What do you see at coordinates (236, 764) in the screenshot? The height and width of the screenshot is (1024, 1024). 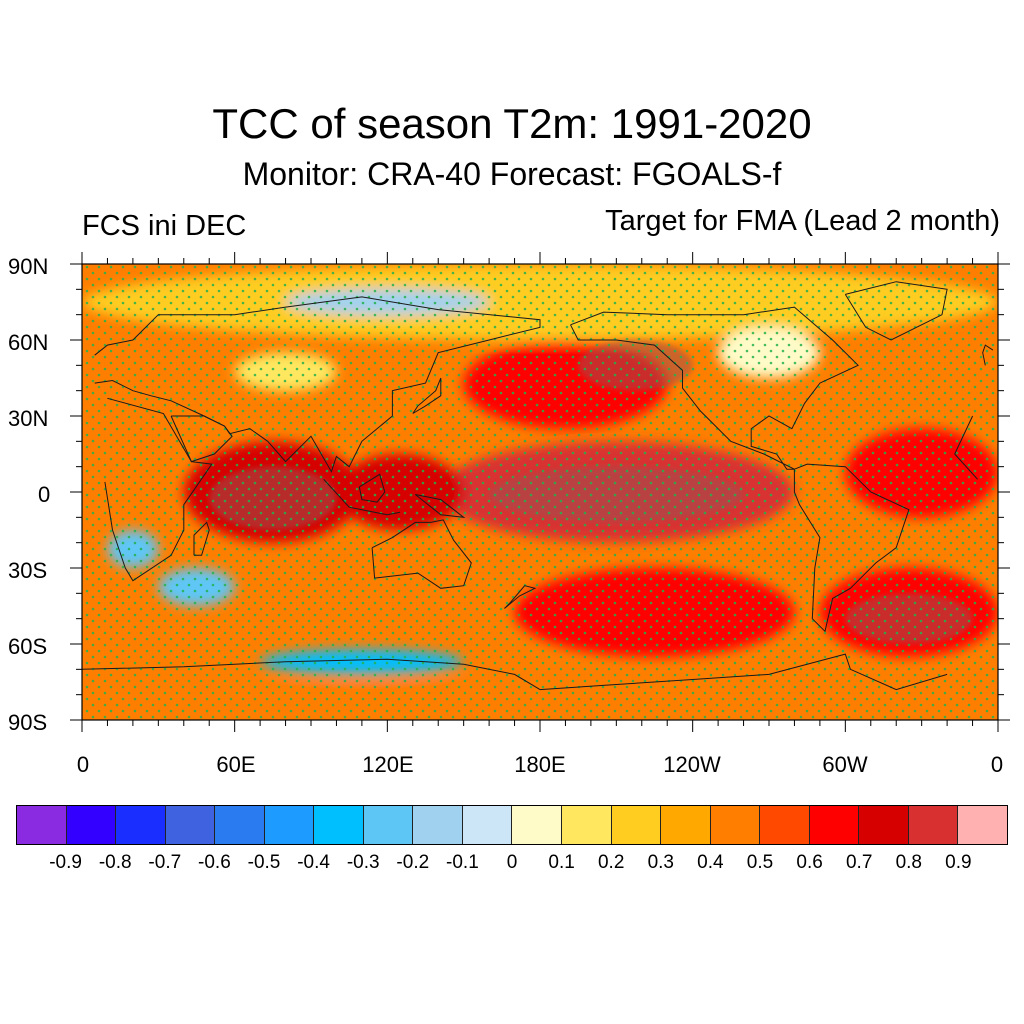 I see `lon-label-60e: 60E` at bounding box center [236, 764].